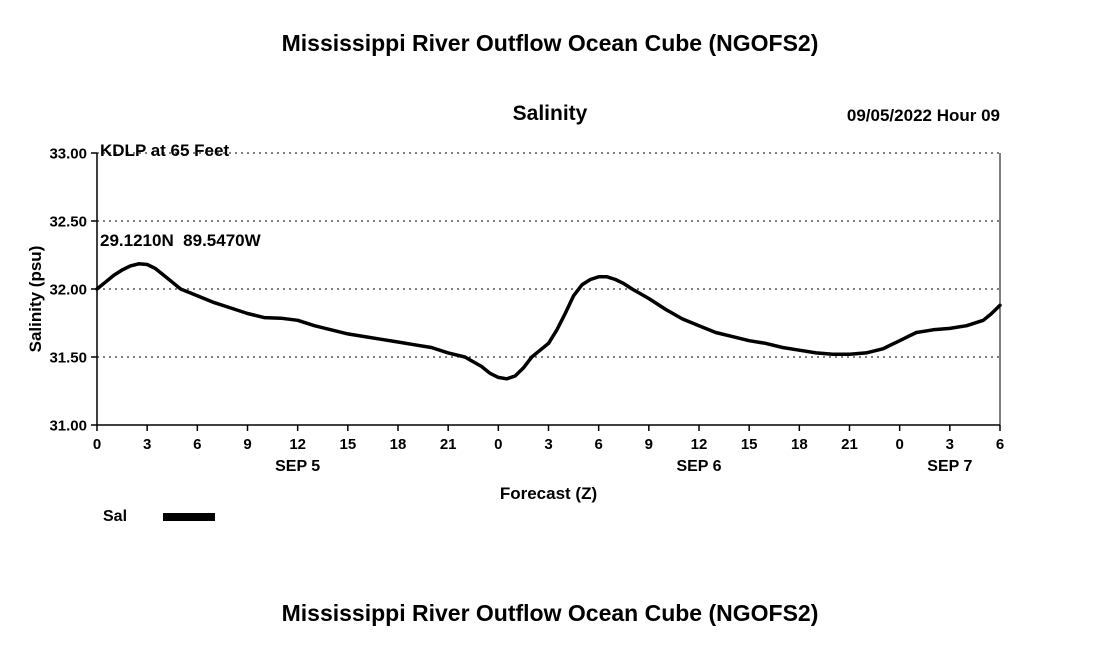  I want to click on legend-label: Sal, so click(115, 516).